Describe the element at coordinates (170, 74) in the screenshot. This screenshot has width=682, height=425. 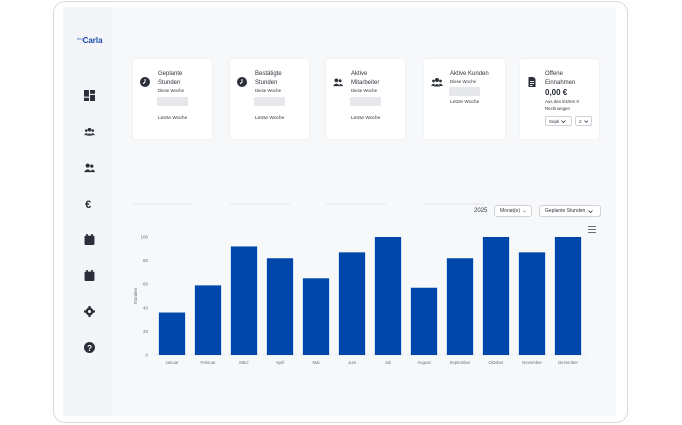
I see `card-title-line1: Geplante` at that location.